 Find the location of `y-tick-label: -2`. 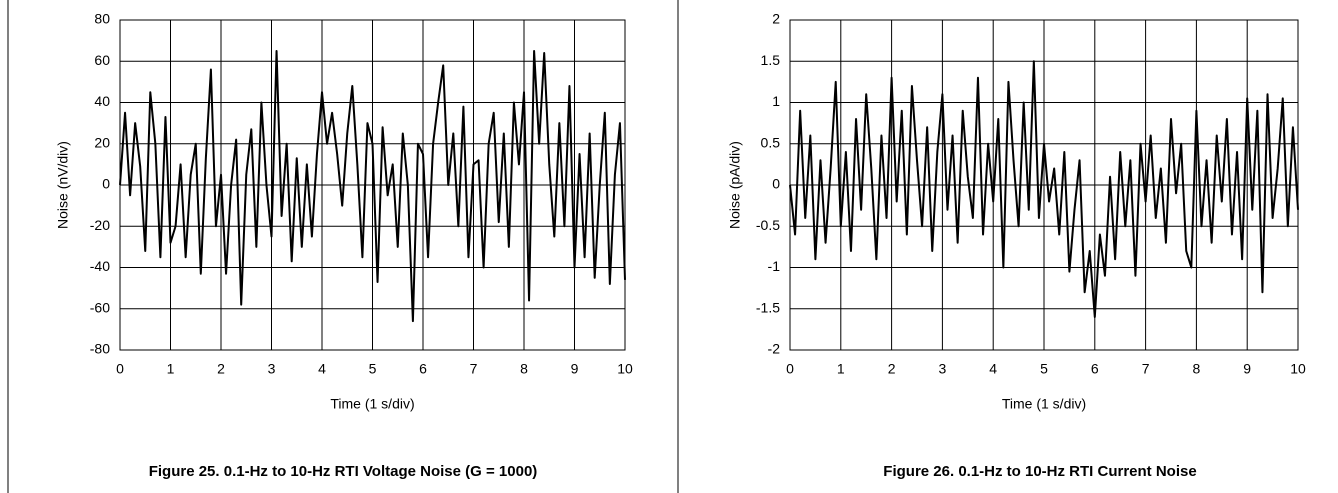

y-tick-label: -2 is located at coordinates (774, 349).